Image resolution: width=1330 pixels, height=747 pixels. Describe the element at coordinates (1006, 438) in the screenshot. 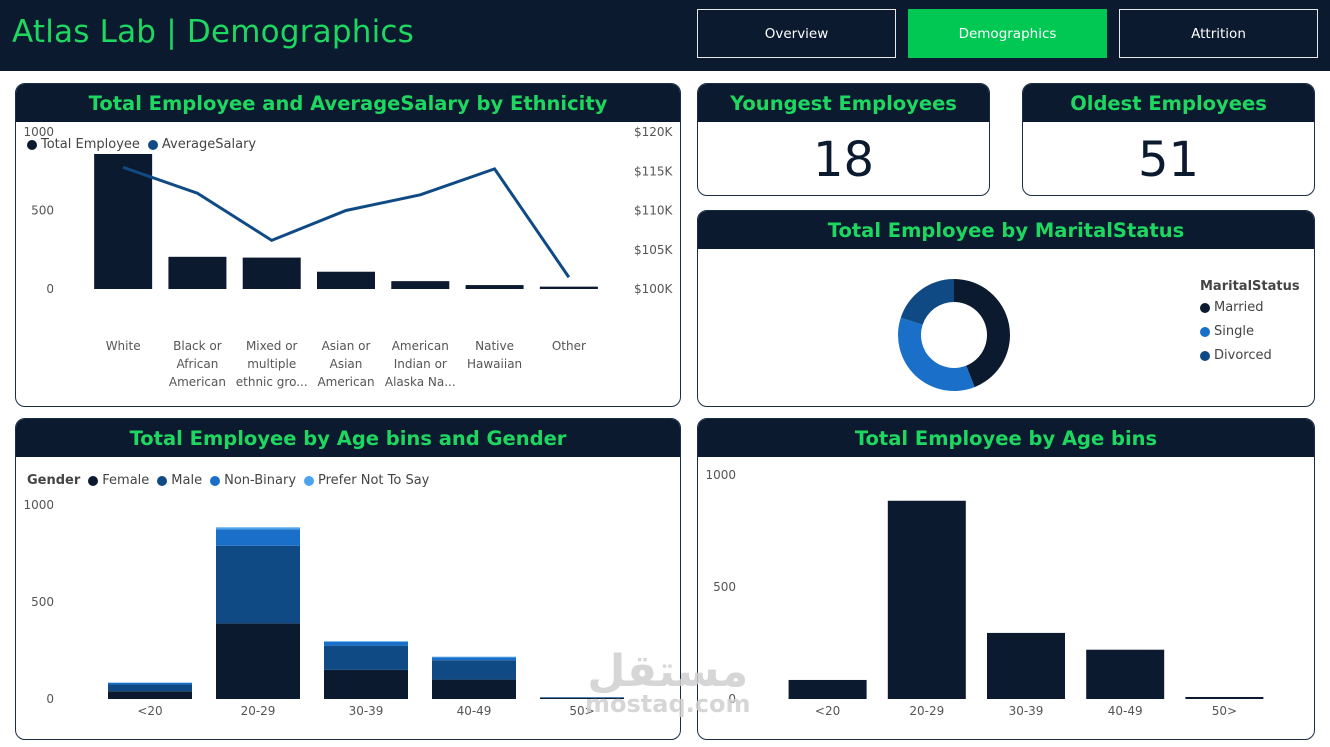

I see `age-card-title: Total Employee by Age bins` at that location.